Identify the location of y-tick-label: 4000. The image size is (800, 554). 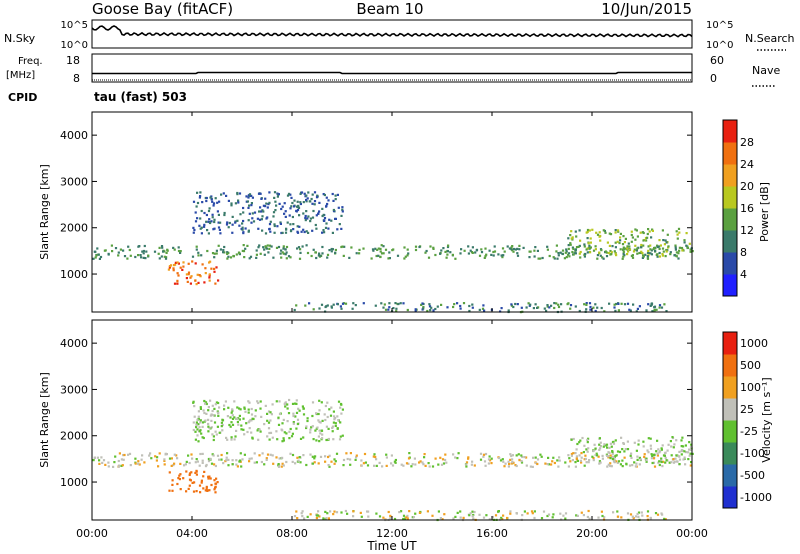
(74, 343).